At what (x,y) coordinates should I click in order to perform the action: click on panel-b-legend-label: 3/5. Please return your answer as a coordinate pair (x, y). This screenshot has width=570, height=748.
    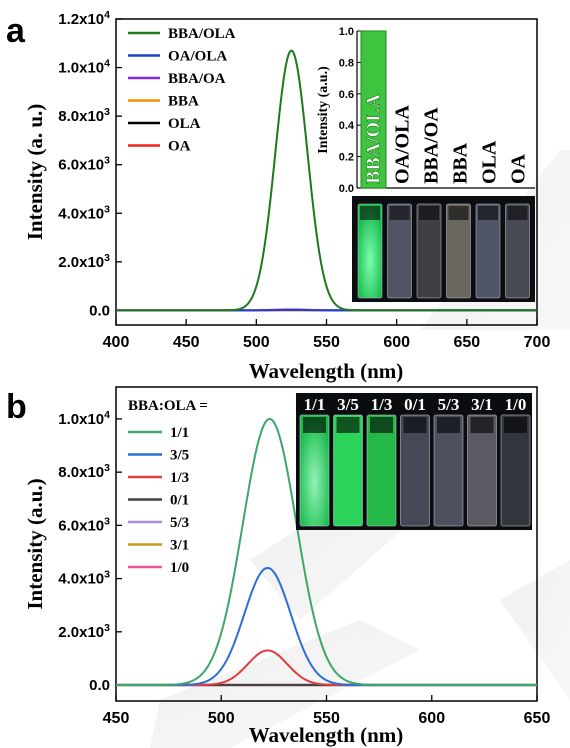
    Looking at the image, I should click on (179, 456).